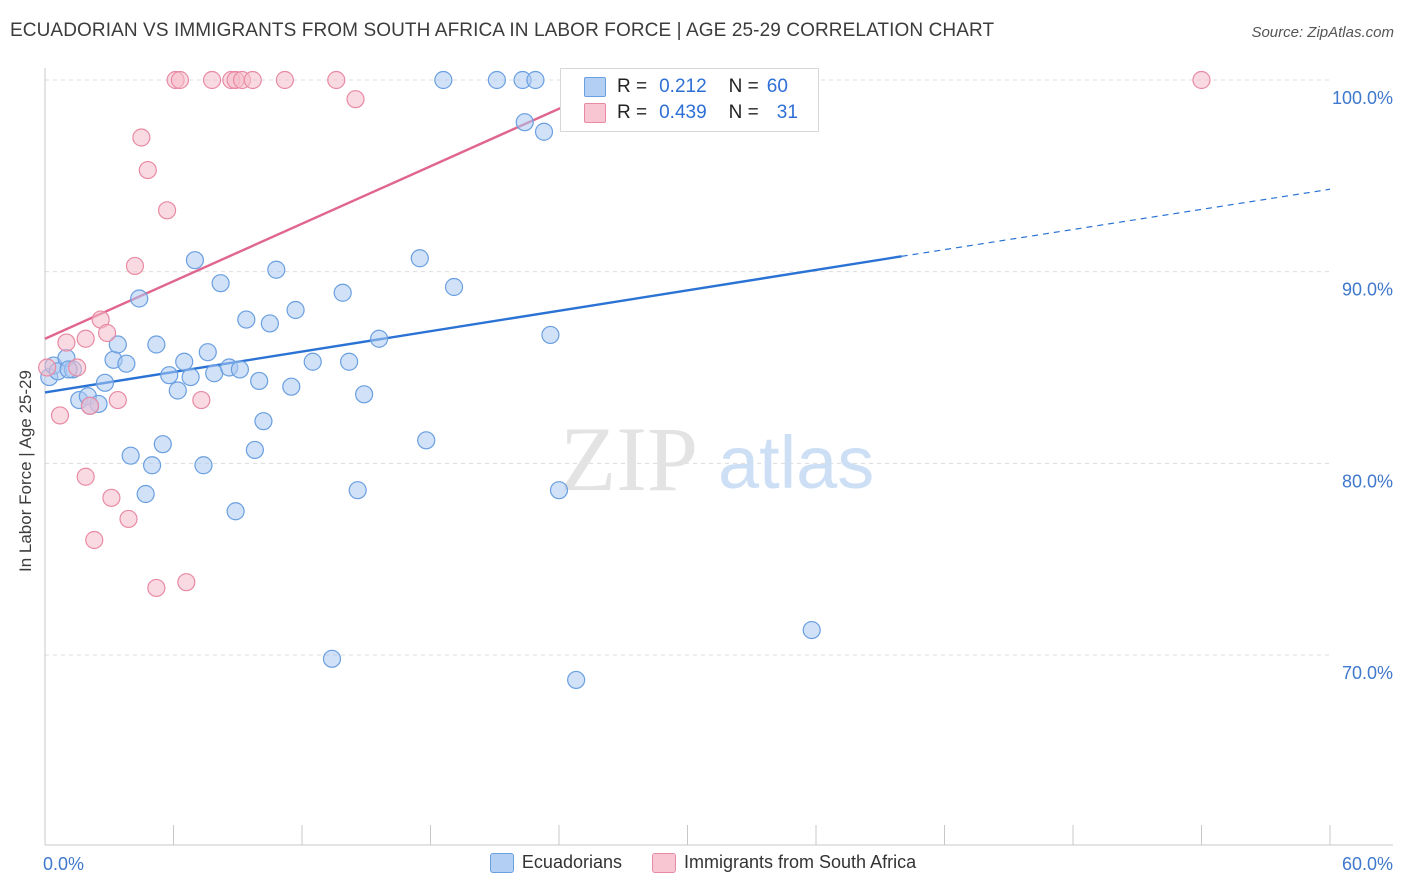 The height and width of the screenshot is (892, 1406). Describe the element at coordinates (25, 471) in the screenshot. I see `y-axis-title: In Labor Force | Age 25-29` at that location.